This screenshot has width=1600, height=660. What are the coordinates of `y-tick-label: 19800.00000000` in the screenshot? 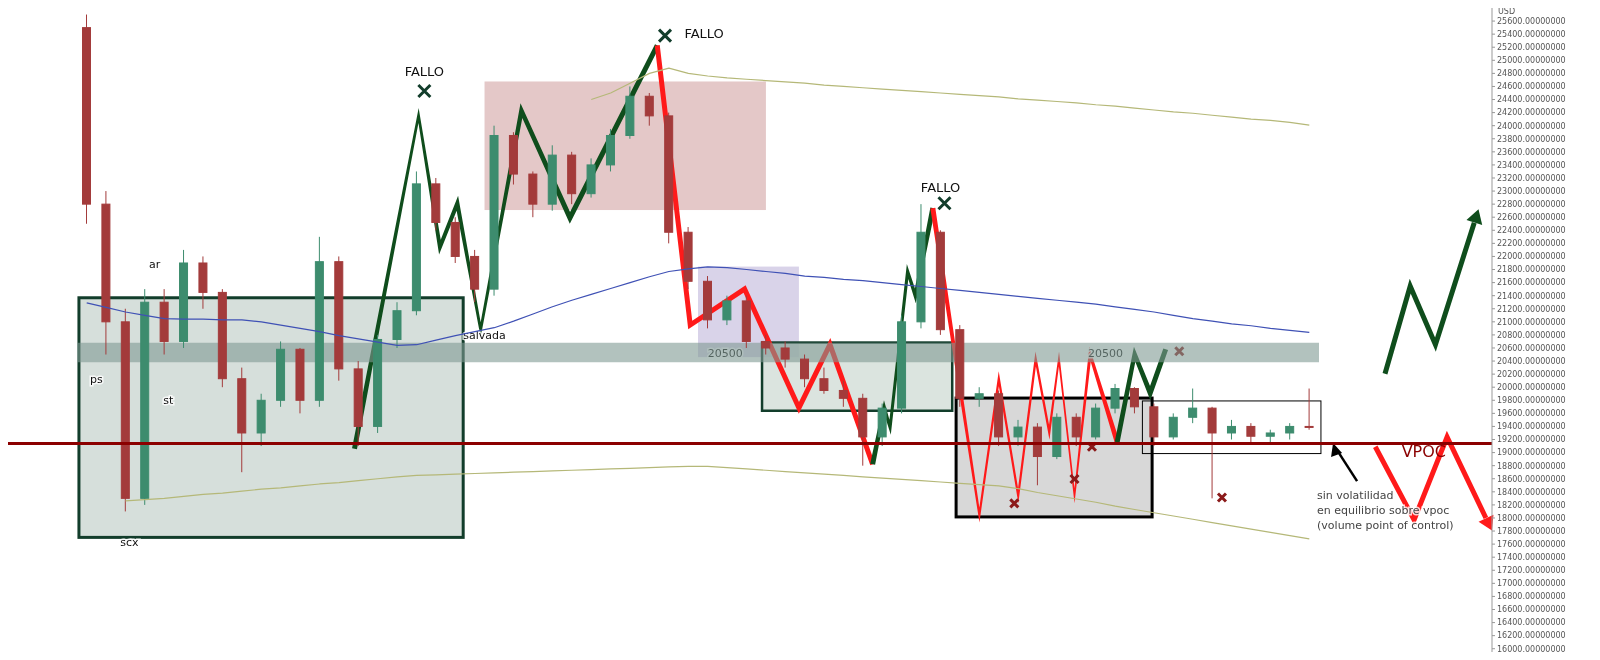 It's located at (1531, 401).